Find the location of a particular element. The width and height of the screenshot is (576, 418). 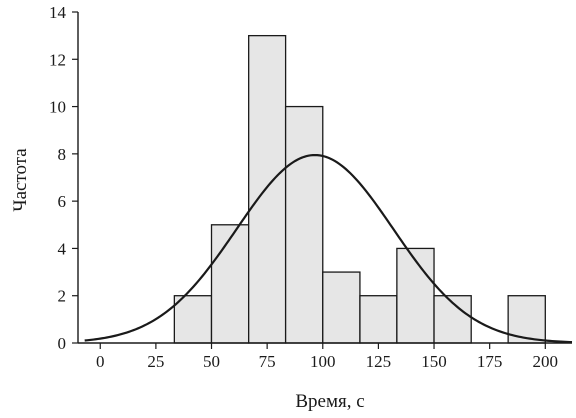

x-tick-label: 175 is located at coordinates (490, 361).